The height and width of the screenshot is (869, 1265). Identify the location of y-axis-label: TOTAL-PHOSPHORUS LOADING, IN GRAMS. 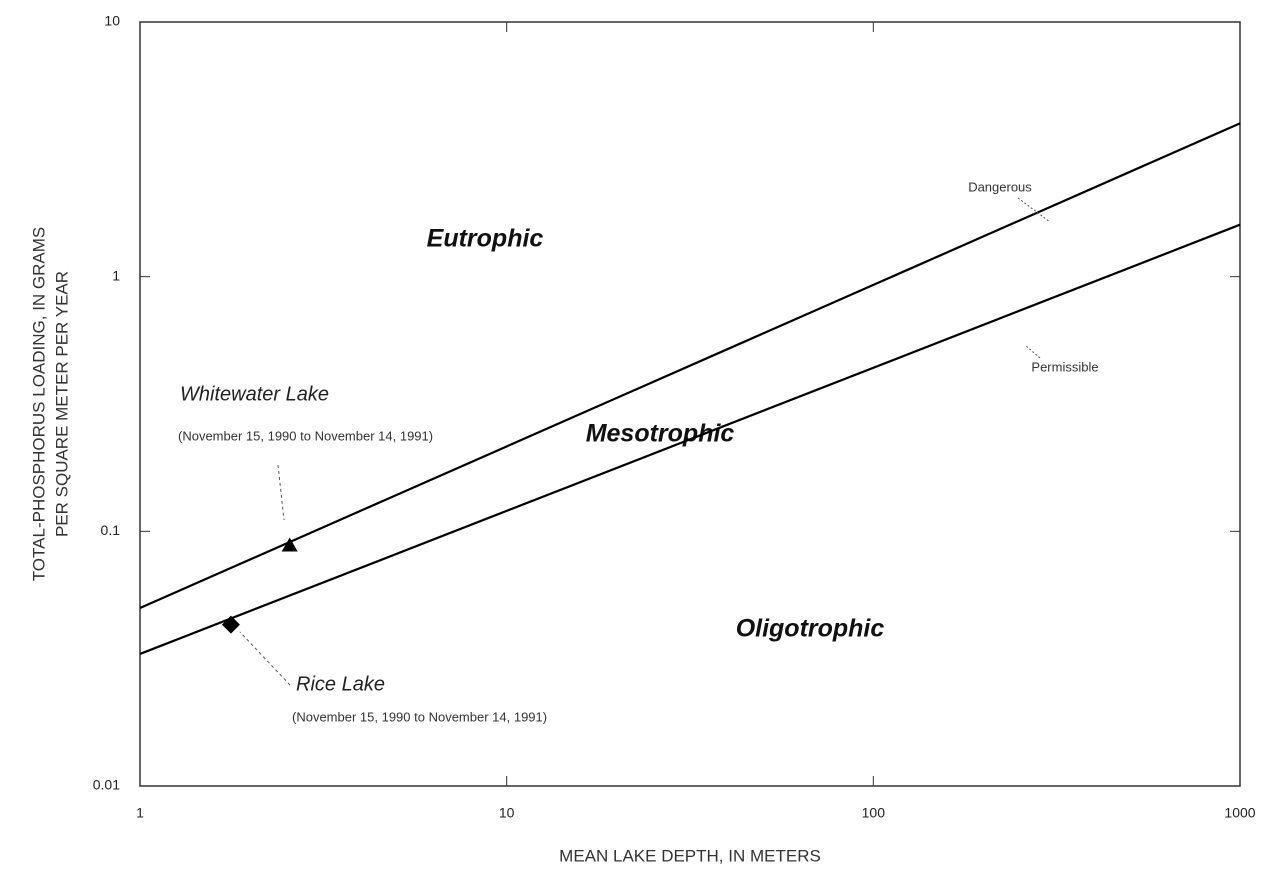
(38, 404).